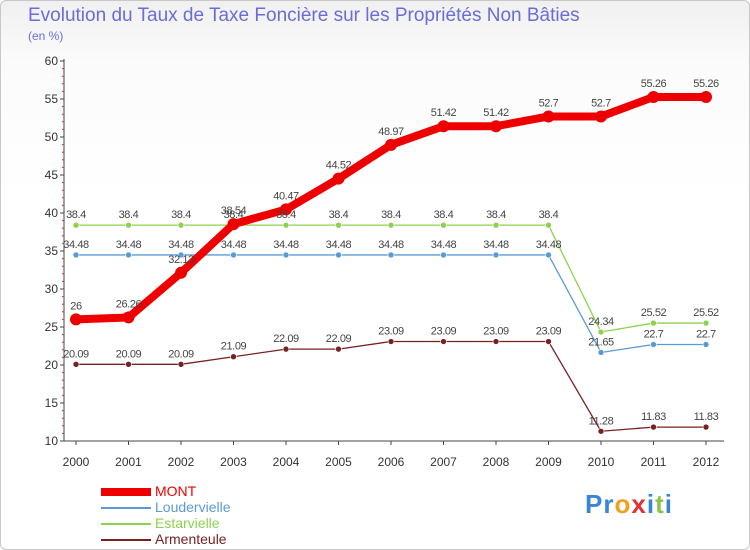 Image resolution: width=750 pixels, height=550 pixels. I want to click on y-tick-label: 45, so click(52, 175).